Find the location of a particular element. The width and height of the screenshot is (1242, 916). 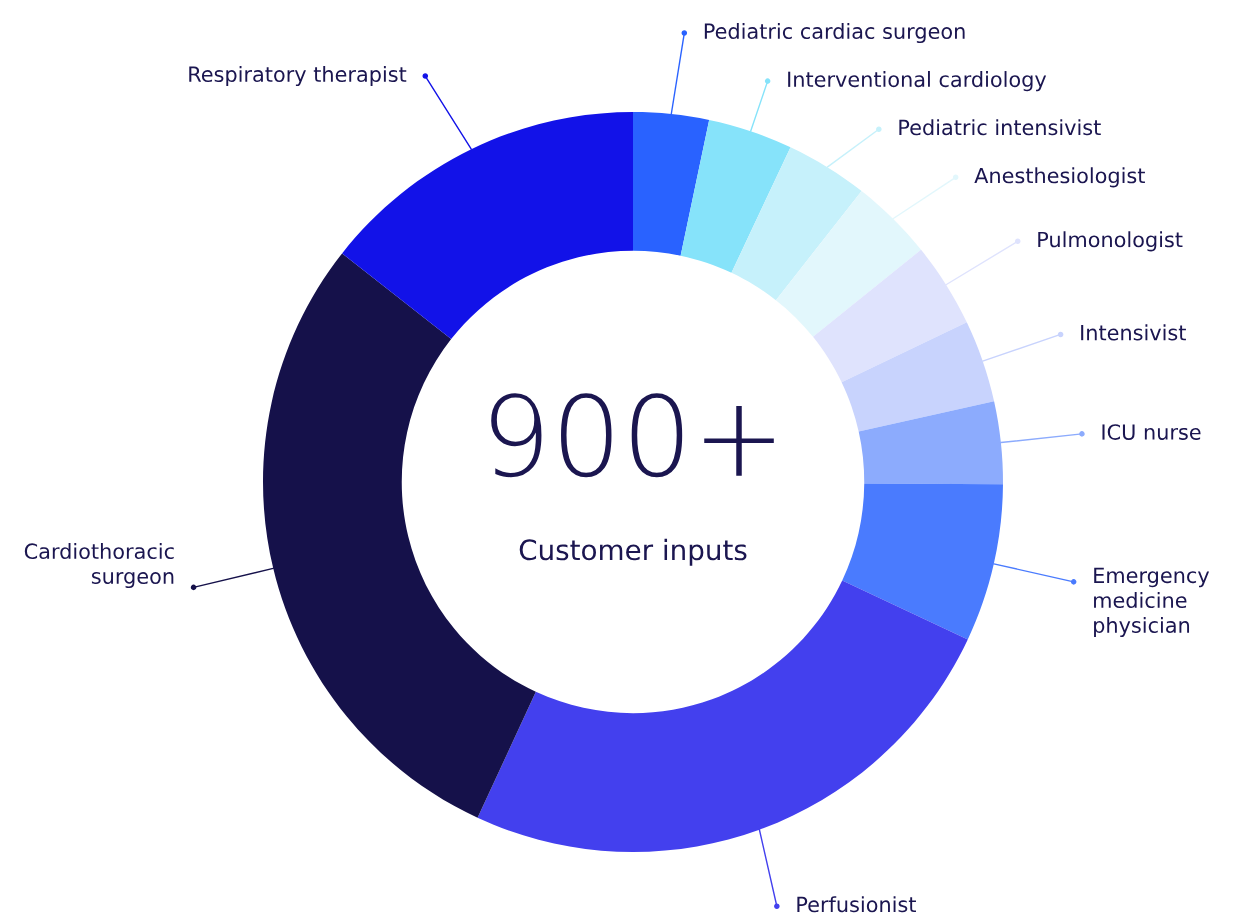

legend-label: ICU nurse is located at coordinates (1151, 432).